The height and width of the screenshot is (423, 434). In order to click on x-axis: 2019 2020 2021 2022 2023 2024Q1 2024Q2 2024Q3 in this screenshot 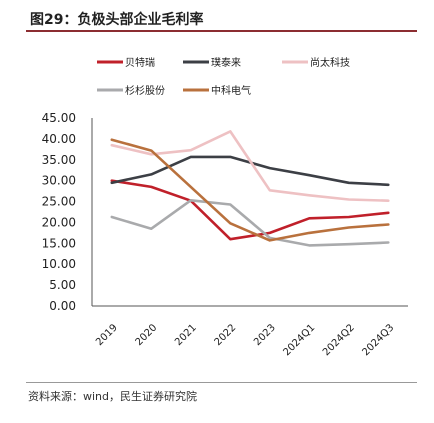, I will do `click(250, 331)`.